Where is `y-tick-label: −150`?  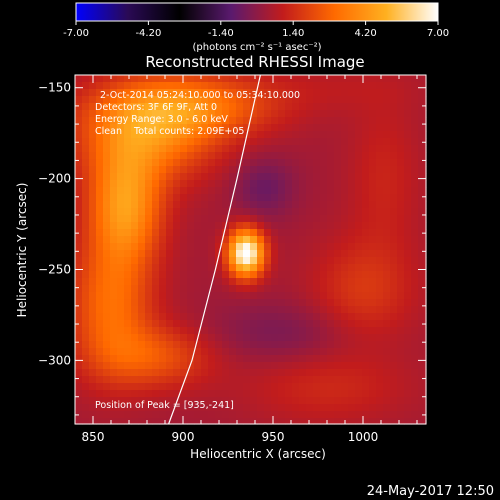 y-tick-label: −150 is located at coordinates (54, 88).